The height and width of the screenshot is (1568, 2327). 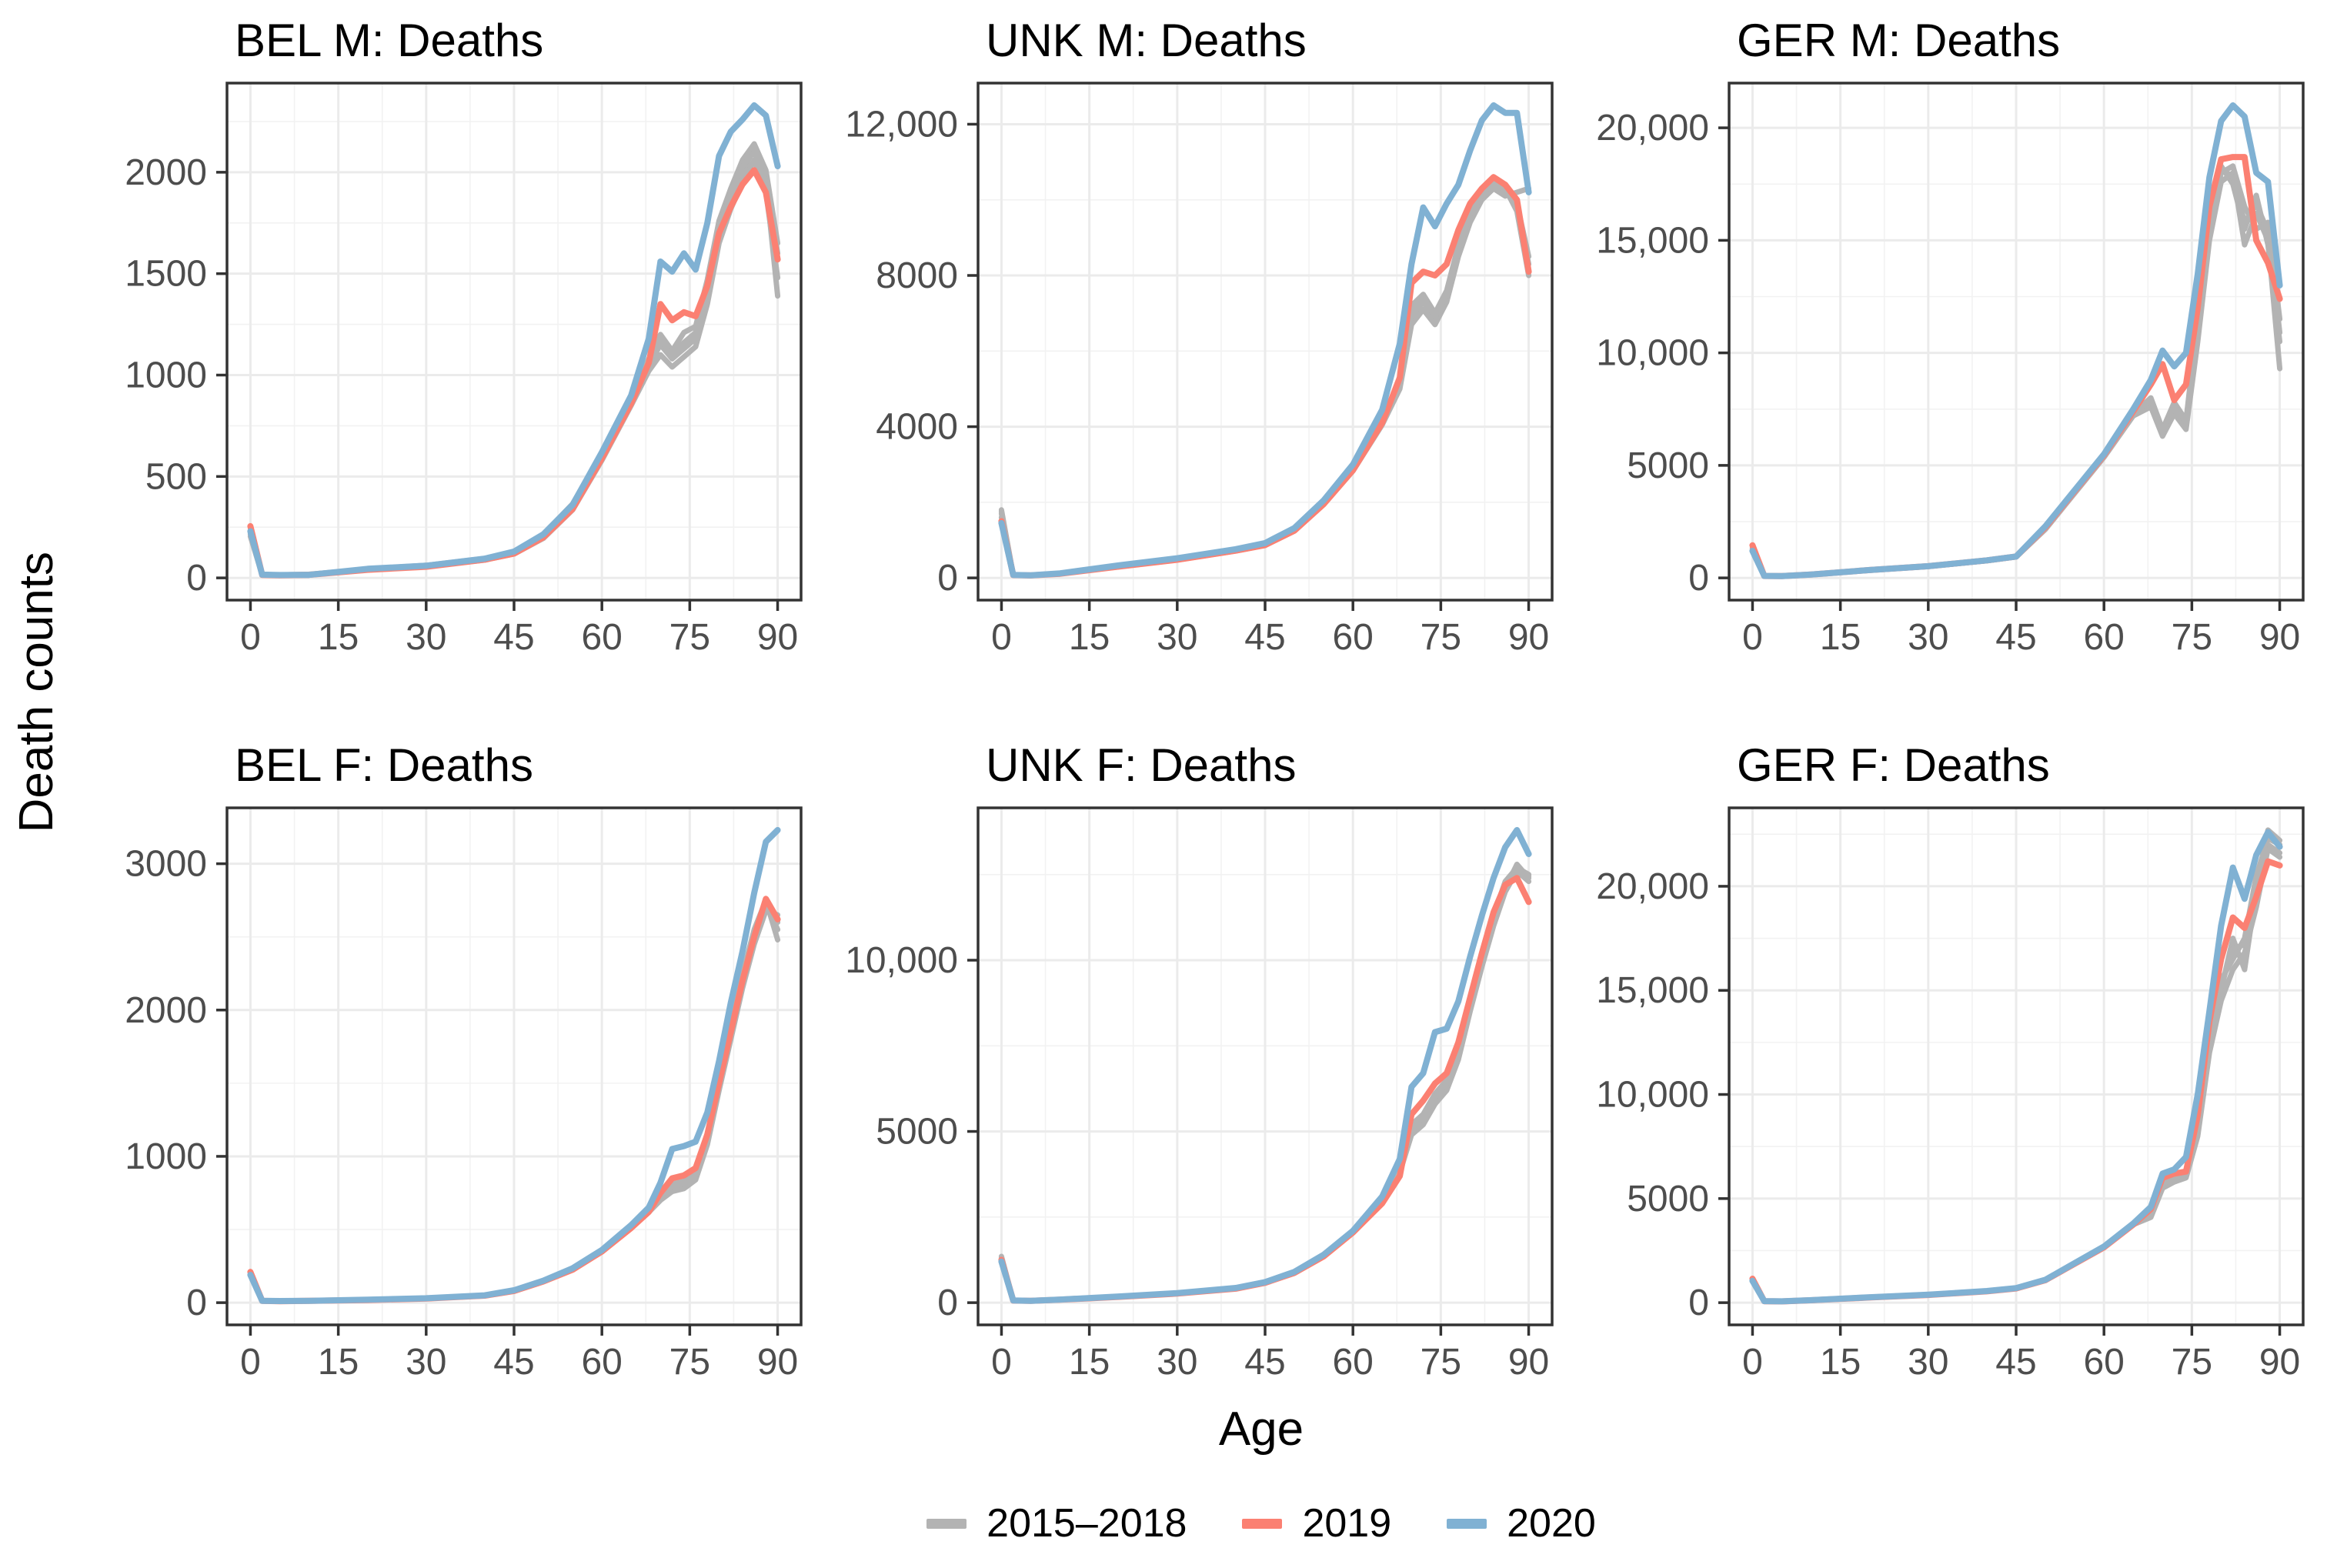 I want to click on svg-text: 500, so click(x=176, y=477).